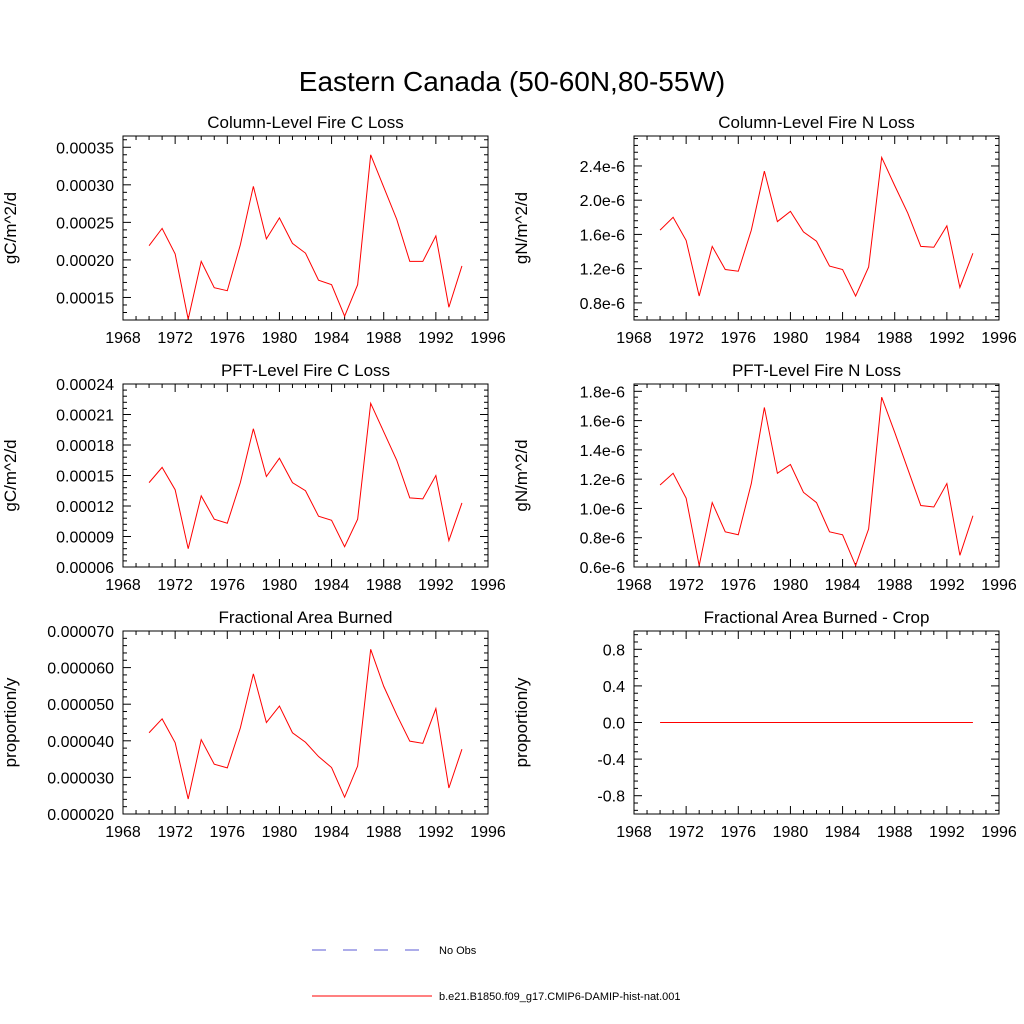  I want to click on y-tick-label: 0.00021, so click(85, 416).